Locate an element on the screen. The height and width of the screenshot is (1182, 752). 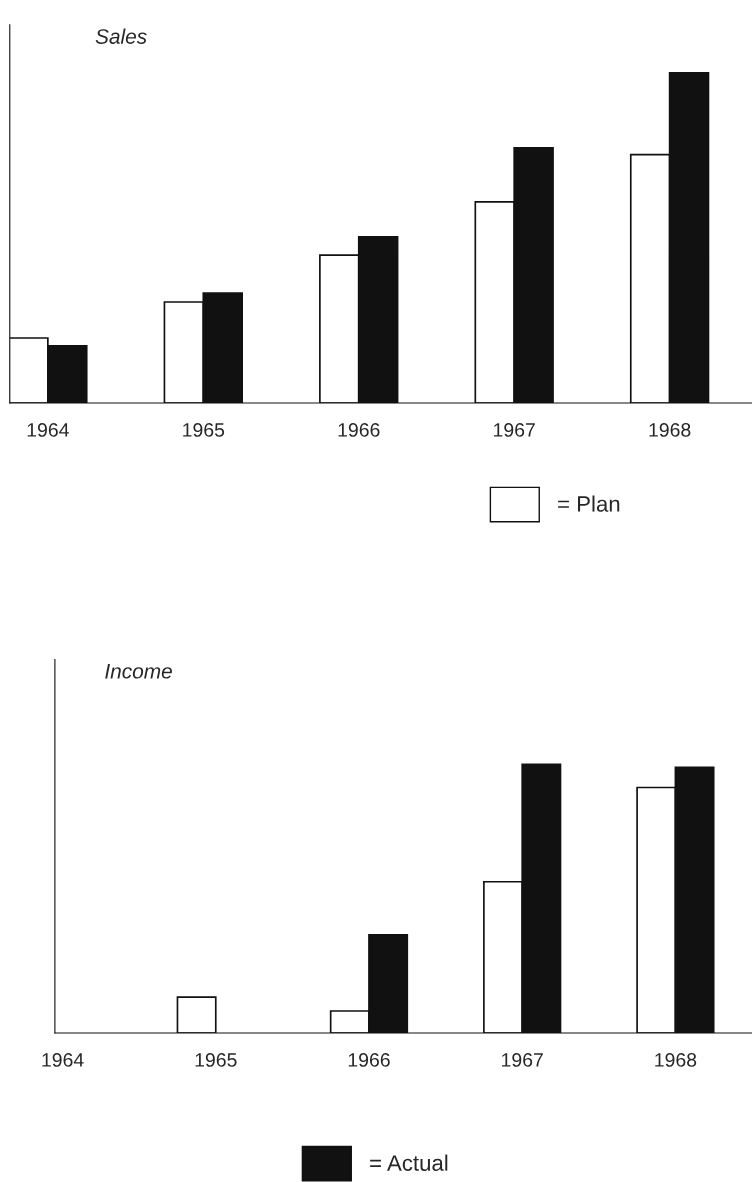
chart-title: Sales is located at coordinates (121, 36).